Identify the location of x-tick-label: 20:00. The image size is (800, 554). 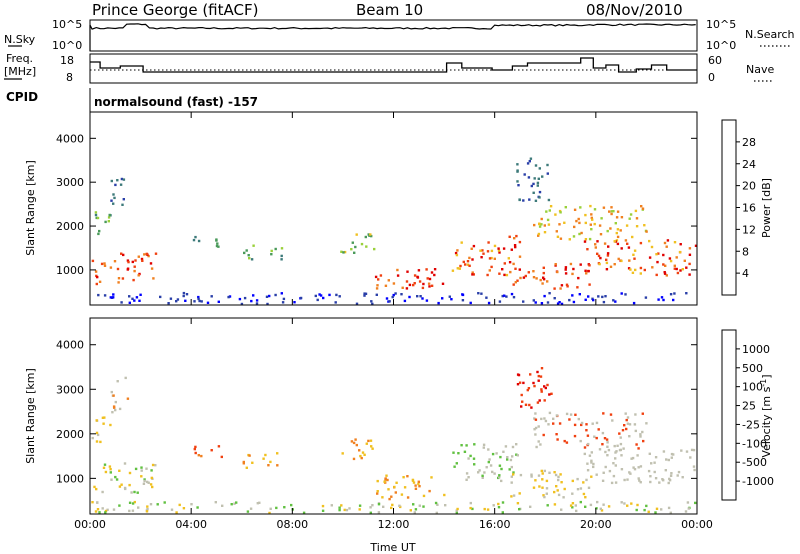
(596, 524).